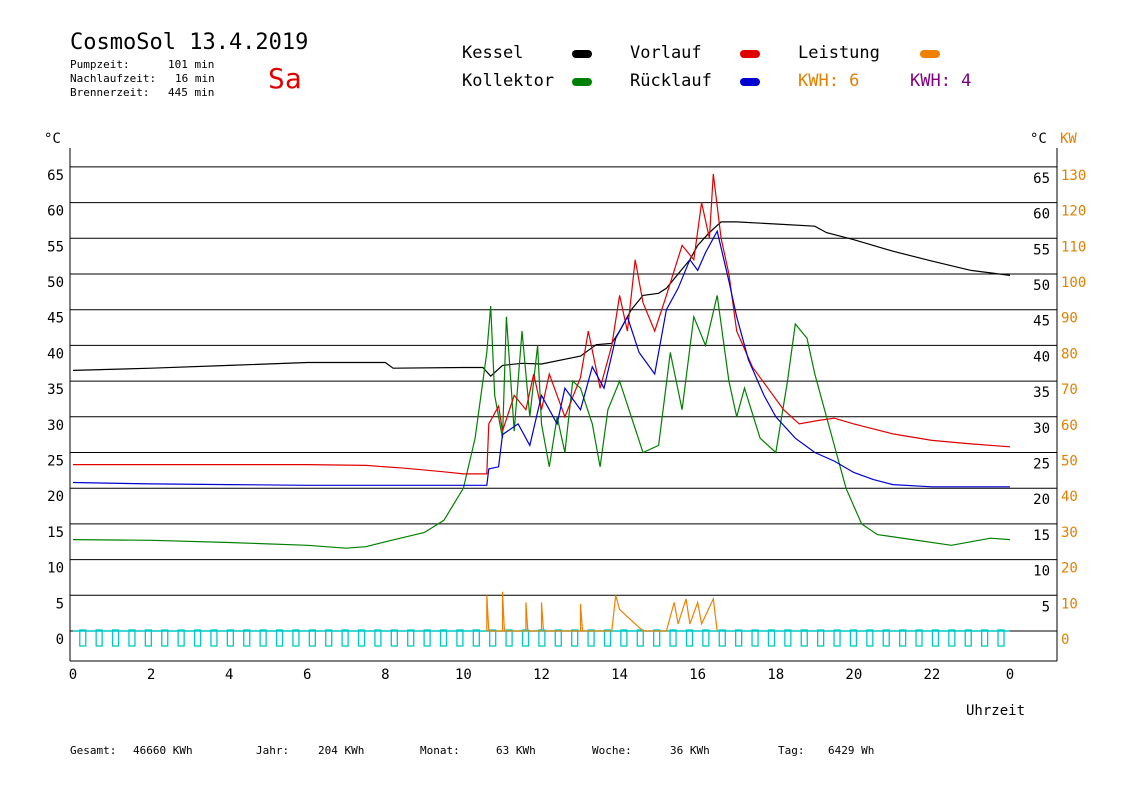 The width and height of the screenshot is (1148, 812). Describe the element at coordinates (1041, 357) in the screenshot. I see `y-right-temp-tick-label: 40` at that location.